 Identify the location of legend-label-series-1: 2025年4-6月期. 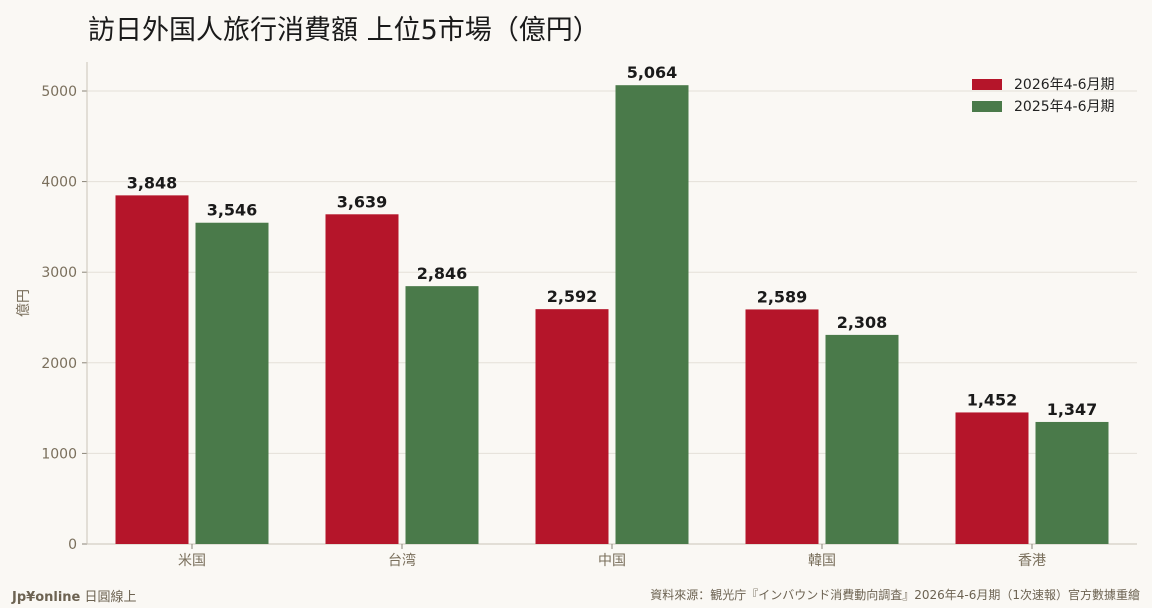
(1064, 107).